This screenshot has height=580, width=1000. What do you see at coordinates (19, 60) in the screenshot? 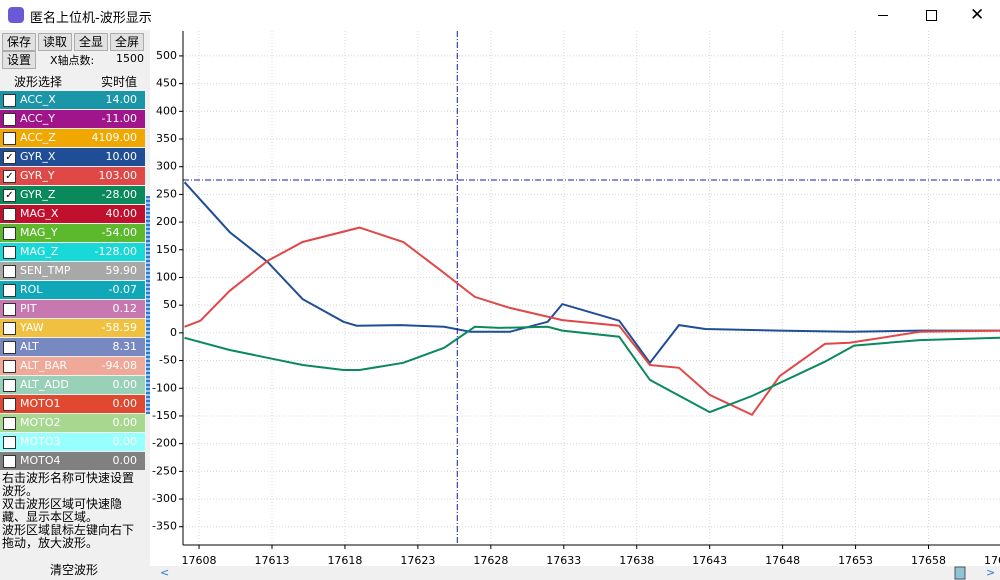
I see `settings-button: 设置` at bounding box center [19, 60].